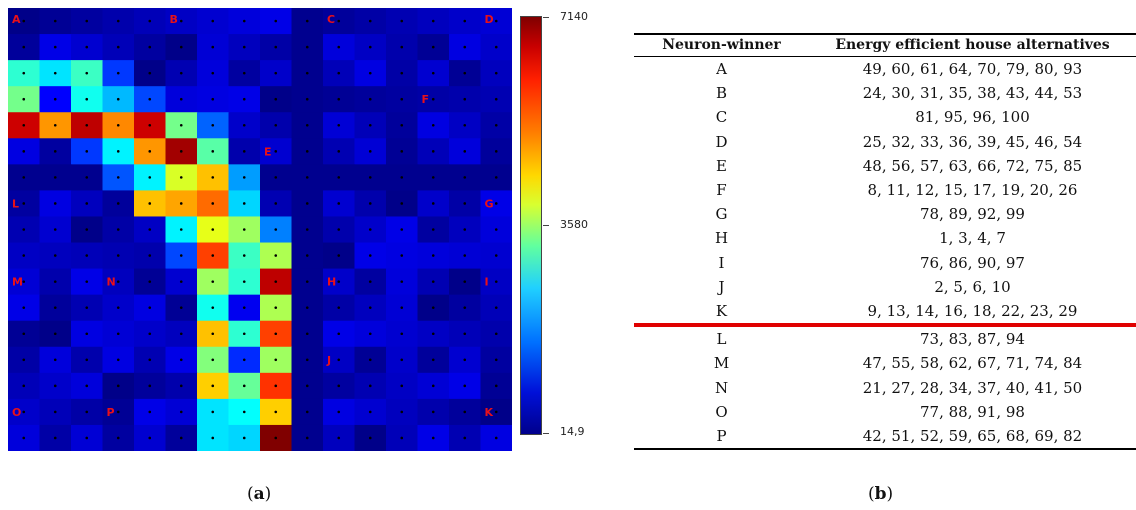 The height and width of the screenshot is (510, 1136). I want to click on table-row: I 76, 86, 90, 97, so click(885, 263).